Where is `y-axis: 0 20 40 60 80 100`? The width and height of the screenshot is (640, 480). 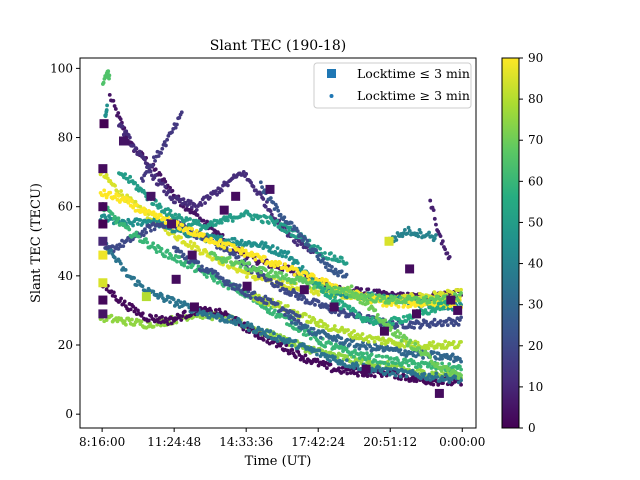 y-axis: 0 20 40 60 80 100 is located at coordinates (65, 241).